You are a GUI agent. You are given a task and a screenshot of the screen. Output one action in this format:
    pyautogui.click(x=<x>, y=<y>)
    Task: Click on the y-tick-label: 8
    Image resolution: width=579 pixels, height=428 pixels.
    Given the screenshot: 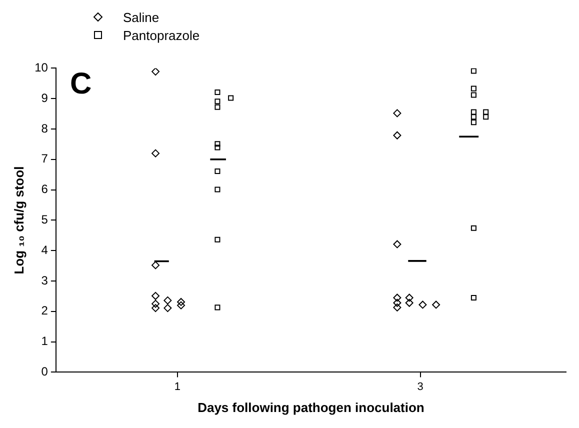 What is the action you would take?
    pyautogui.click(x=44, y=128)
    